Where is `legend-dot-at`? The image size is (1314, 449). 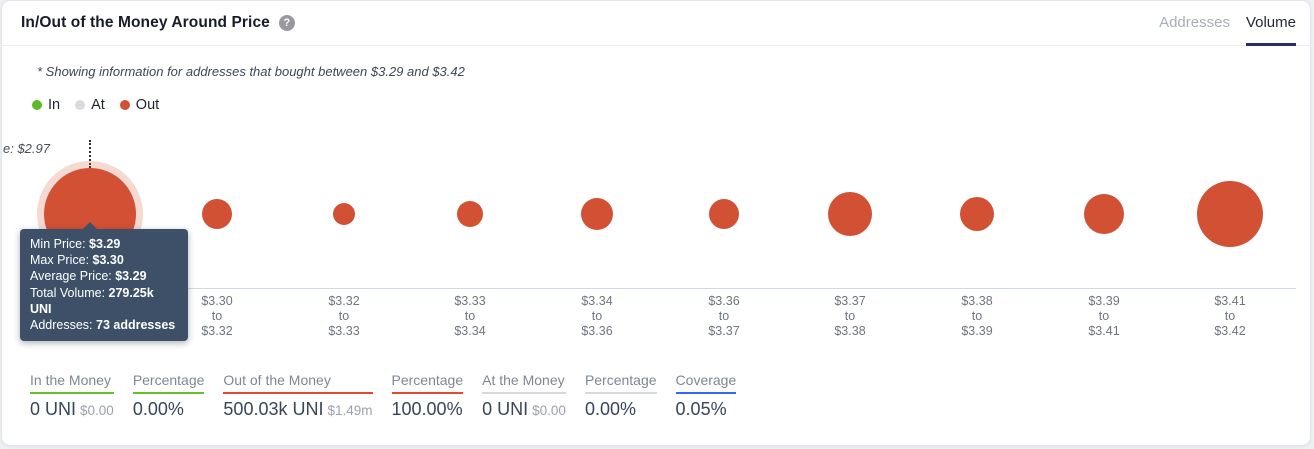 legend-dot-at is located at coordinates (80, 105).